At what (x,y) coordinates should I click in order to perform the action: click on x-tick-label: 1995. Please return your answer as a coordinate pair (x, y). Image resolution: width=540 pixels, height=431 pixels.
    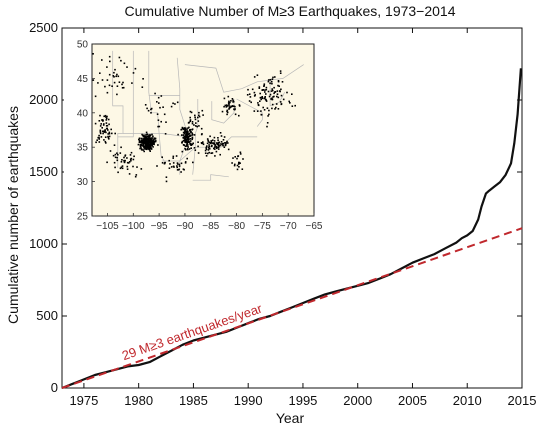
    Looking at the image, I should click on (302, 400).